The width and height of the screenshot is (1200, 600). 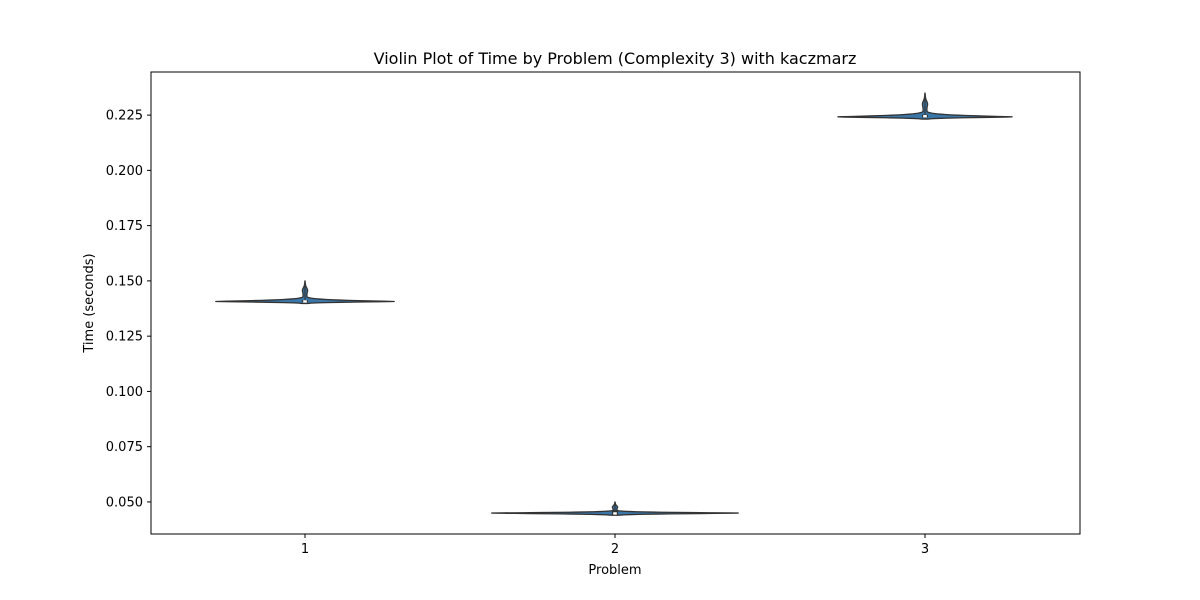 I want to click on y-tick-label: 0.175, so click(x=124, y=226).